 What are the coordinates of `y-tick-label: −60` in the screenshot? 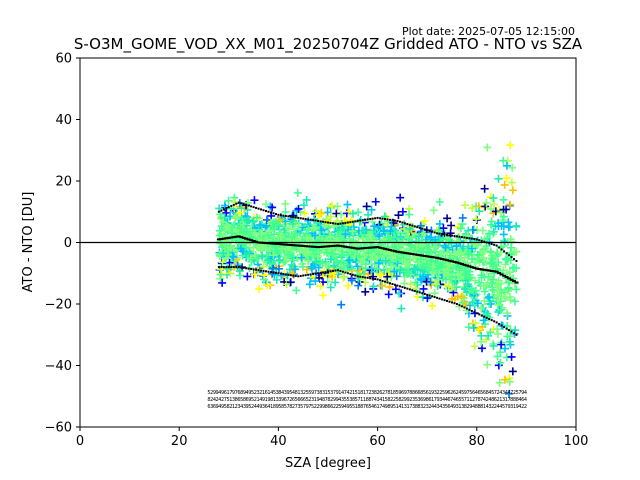 It's located at (58, 428).